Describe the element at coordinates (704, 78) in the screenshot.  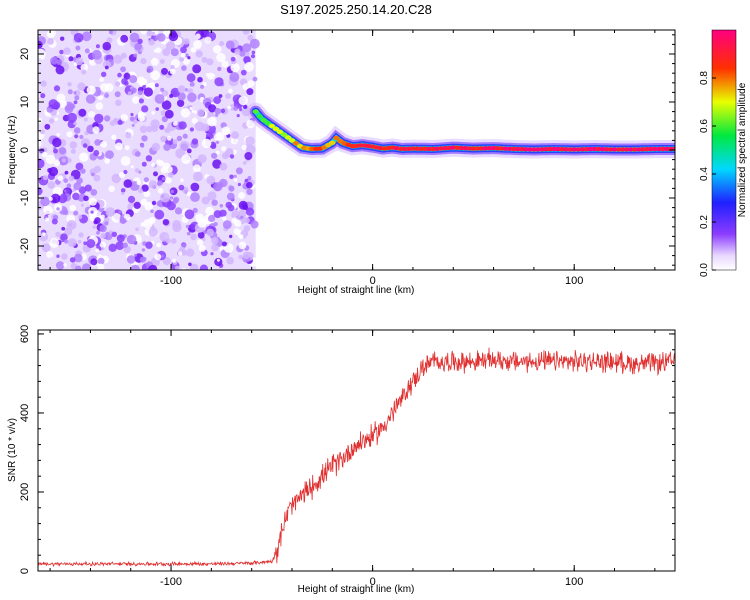
I see `colorbar-tick-label: 0.8` at that location.